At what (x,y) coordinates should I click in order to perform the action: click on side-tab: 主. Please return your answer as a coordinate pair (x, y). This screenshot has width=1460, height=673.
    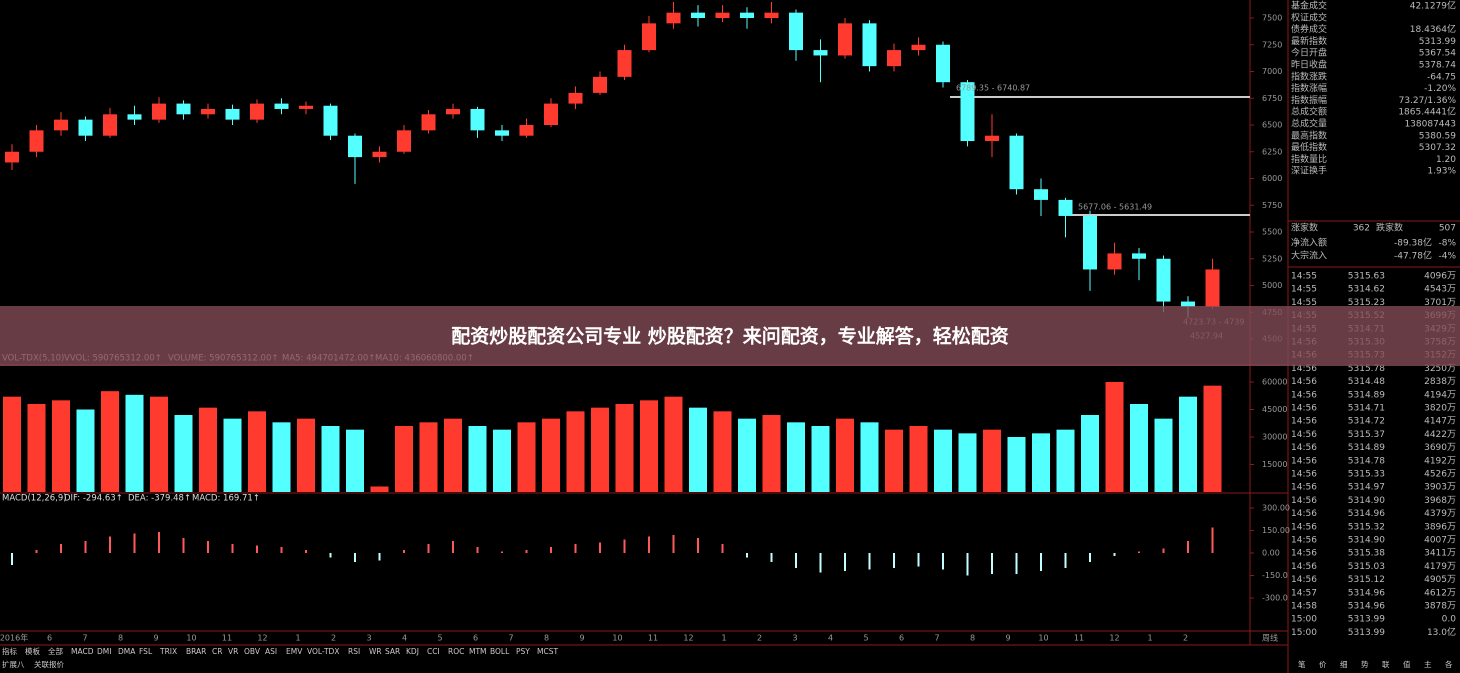
    Looking at the image, I should click on (1428, 664).